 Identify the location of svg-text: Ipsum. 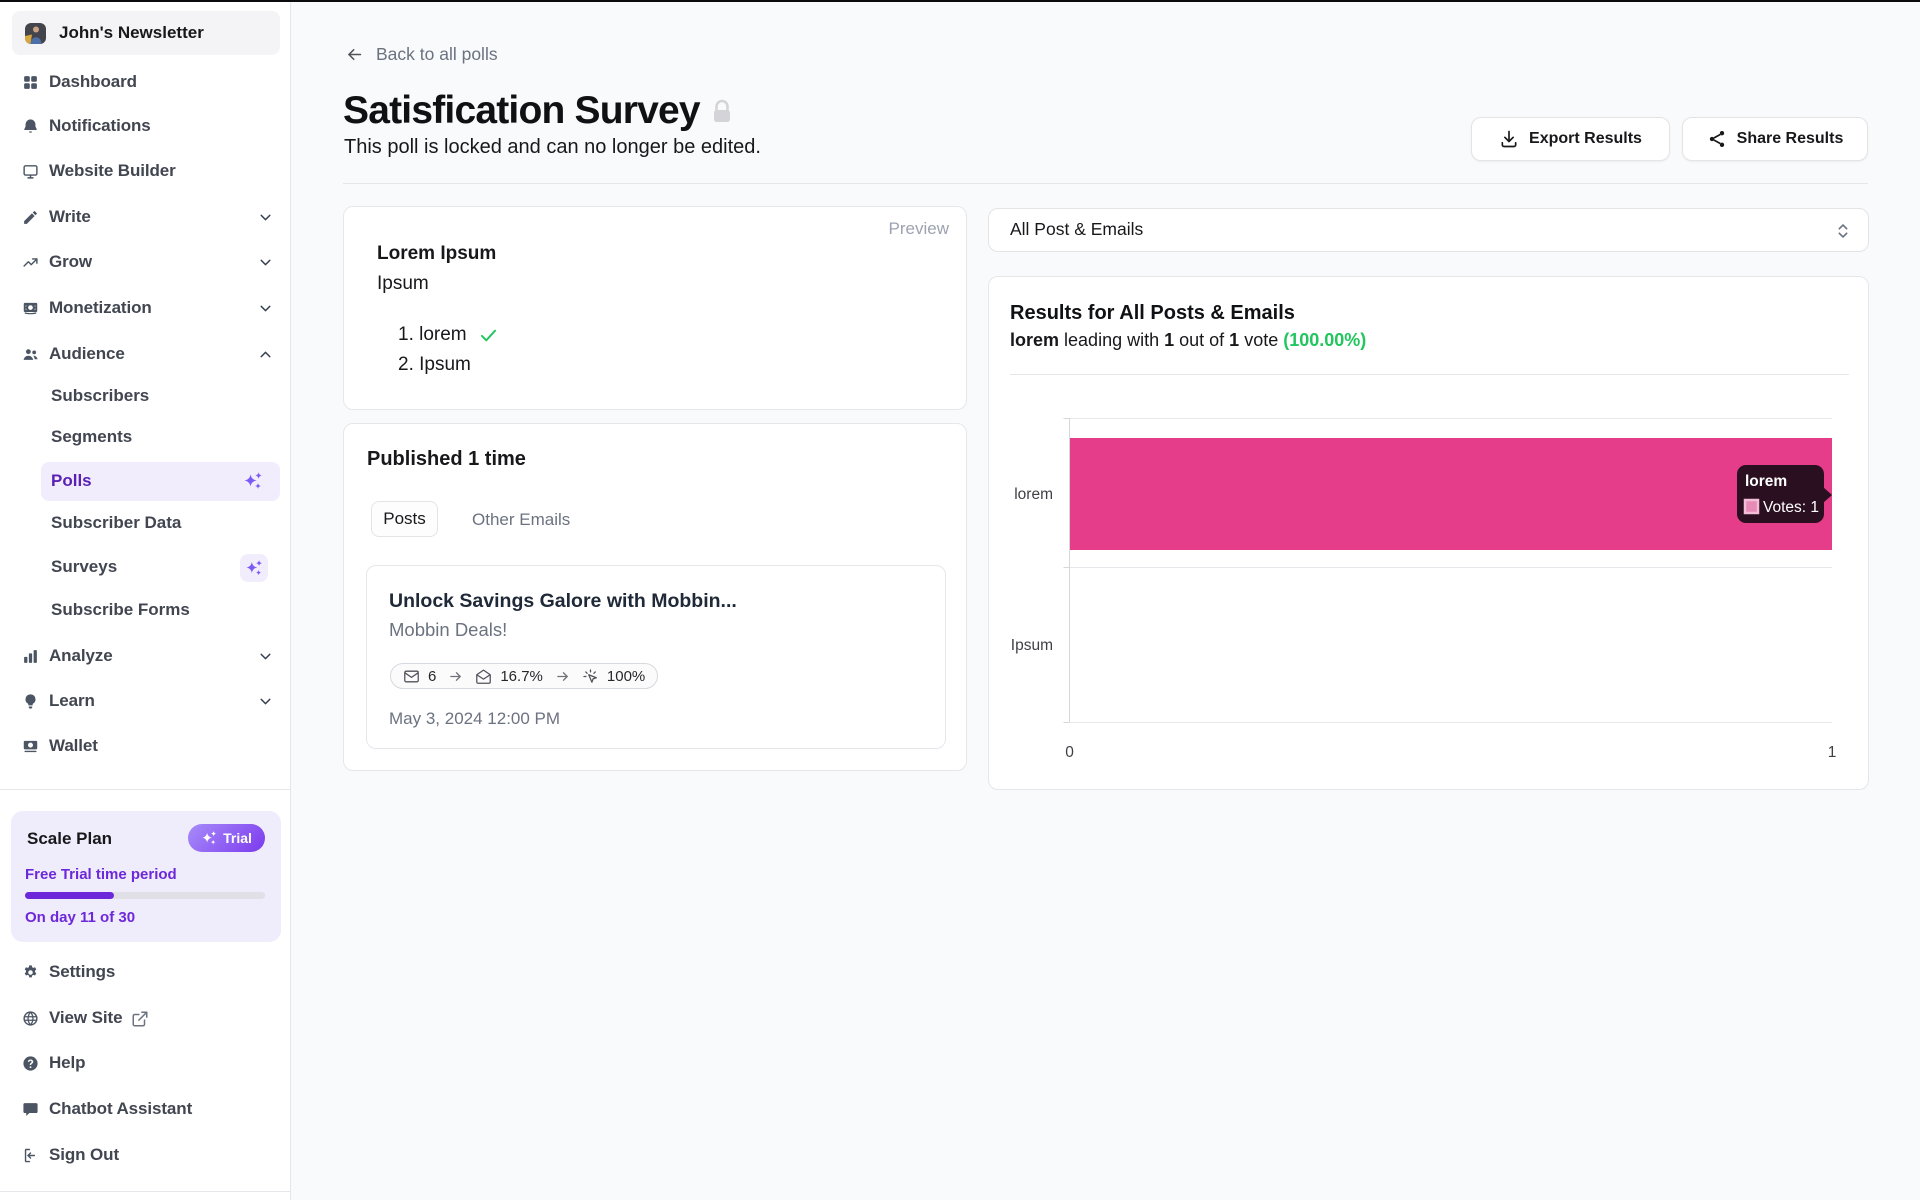
(1032, 645).